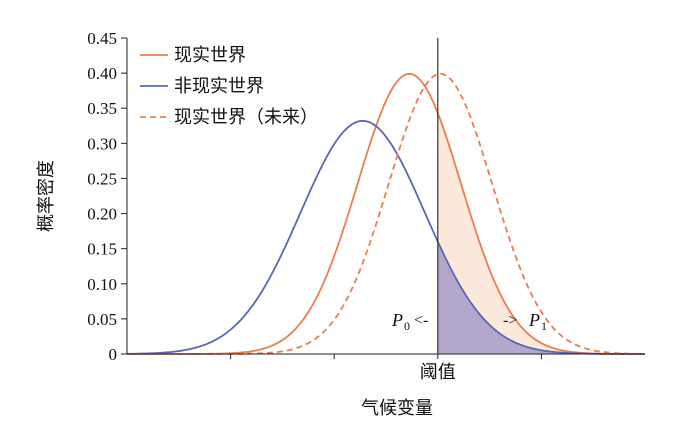  What do you see at coordinates (102, 143) in the screenshot?
I see `y-tick-label: 0.30` at bounding box center [102, 143].